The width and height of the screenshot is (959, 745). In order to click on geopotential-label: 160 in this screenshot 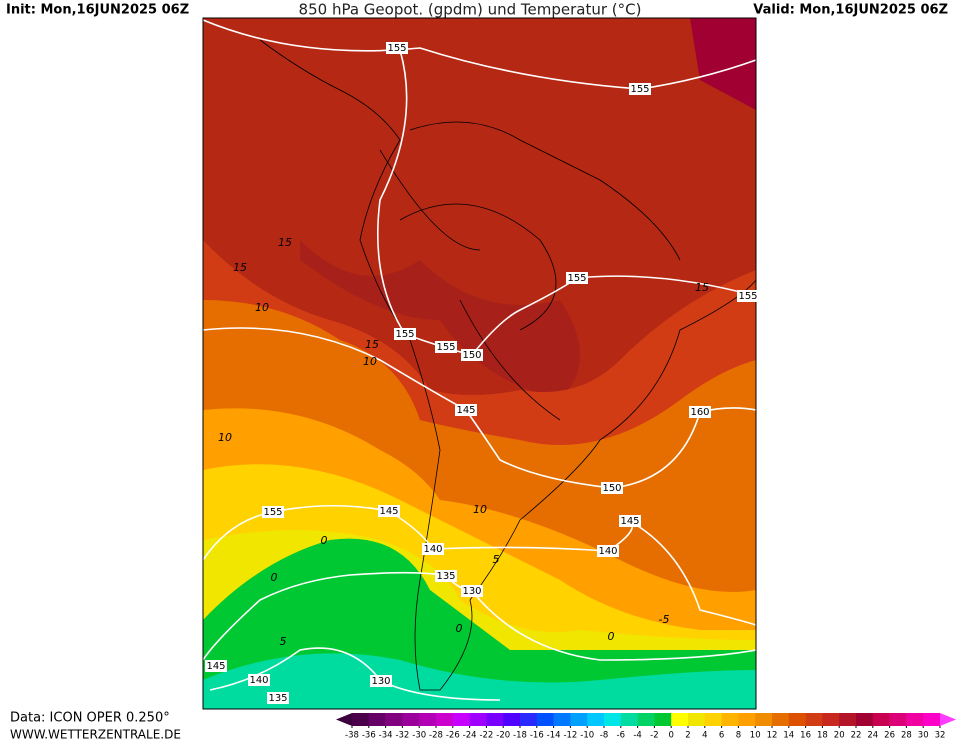, I will do `click(699, 412)`.